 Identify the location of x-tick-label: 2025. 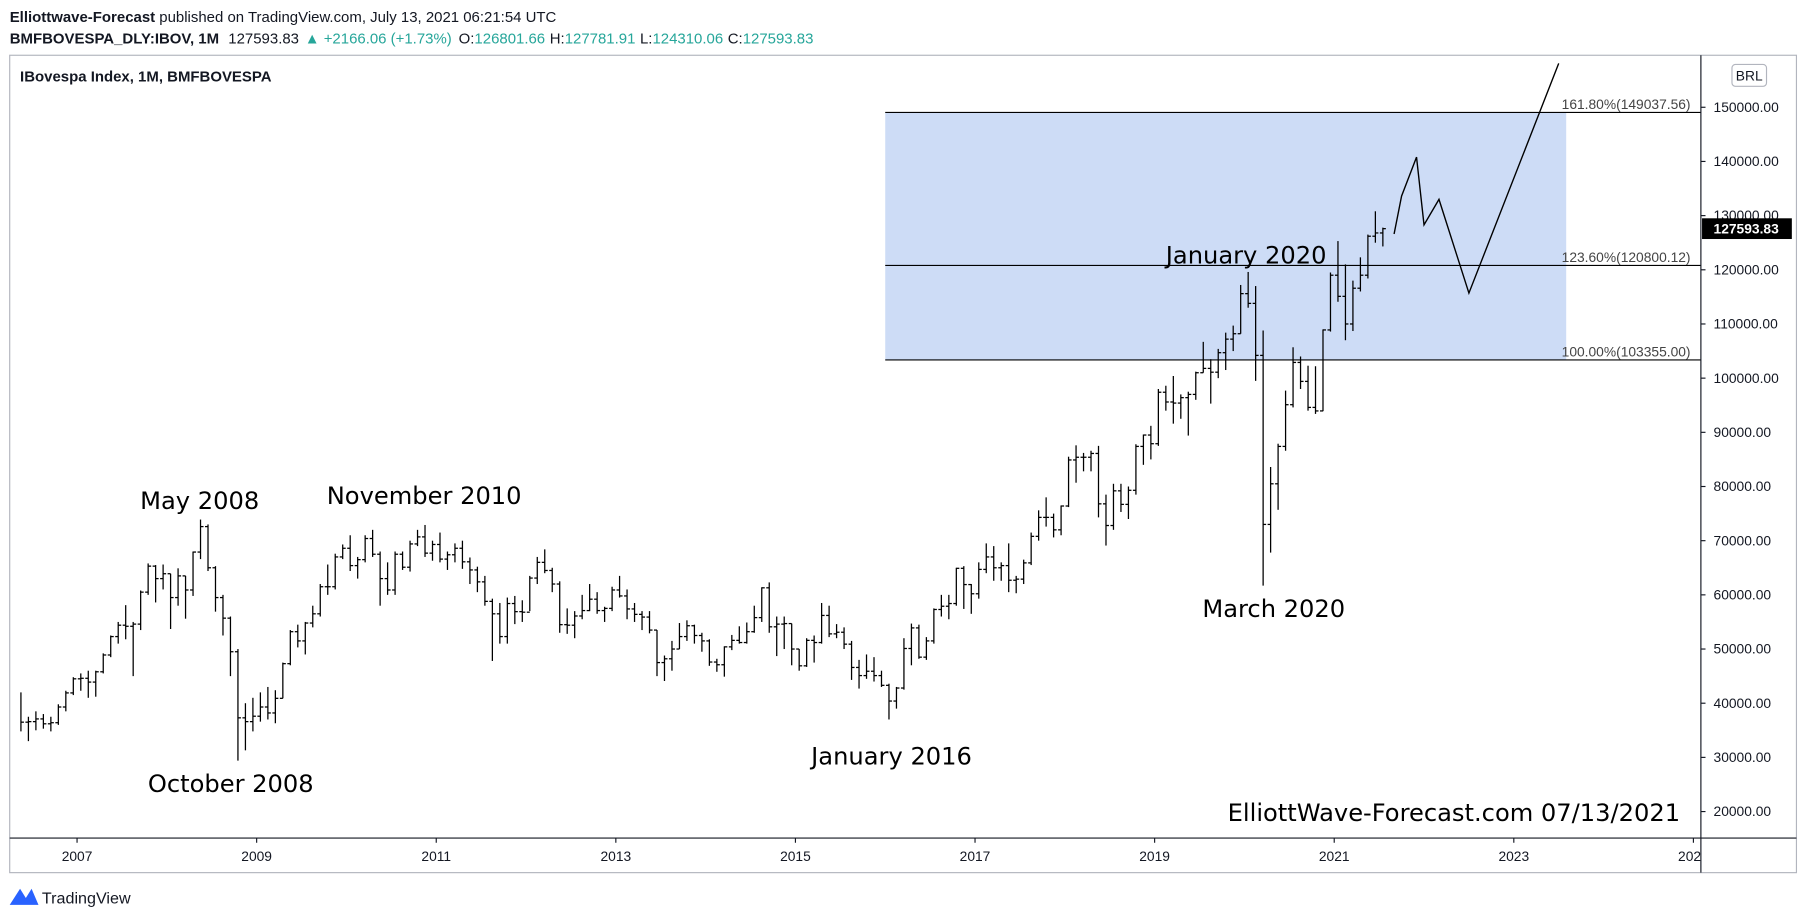
(1693, 856).